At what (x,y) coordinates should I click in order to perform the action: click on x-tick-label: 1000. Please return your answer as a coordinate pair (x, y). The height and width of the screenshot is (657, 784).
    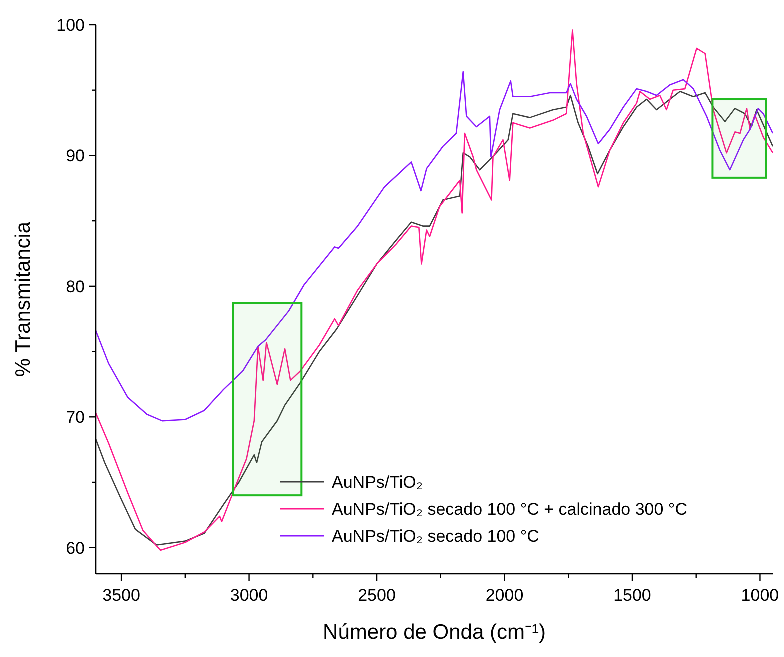
    Looking at the image, I should click on (760, 595).